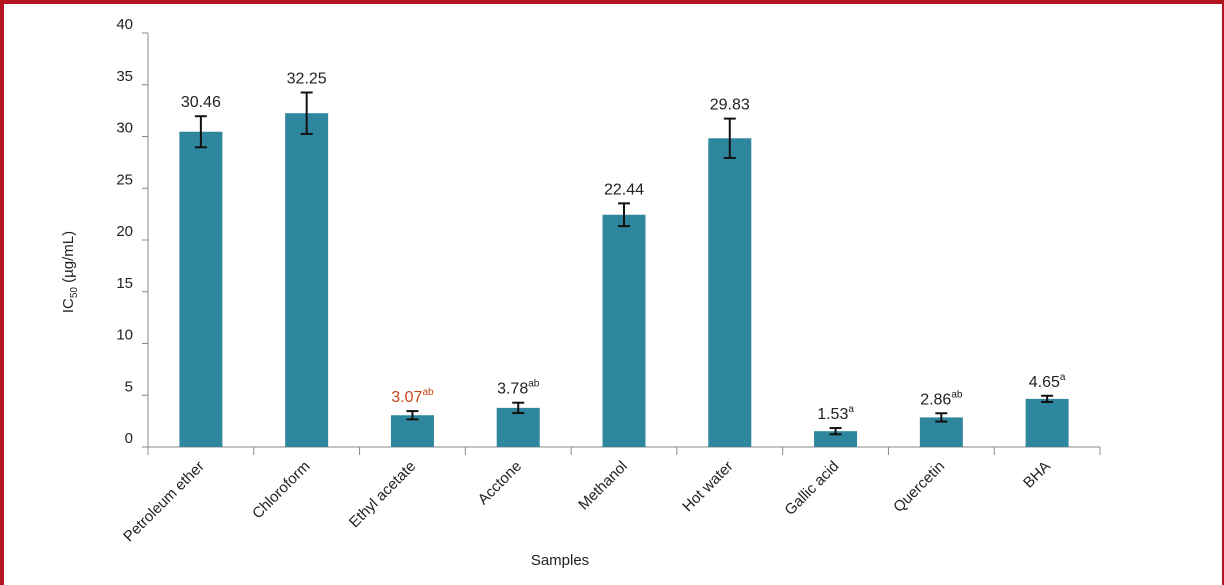 The height and width of the screenshot is (585, 1224). Describe the element at coordinates (935, 399) in the screenshot. I see `data-label-value: 2.86` at that location.